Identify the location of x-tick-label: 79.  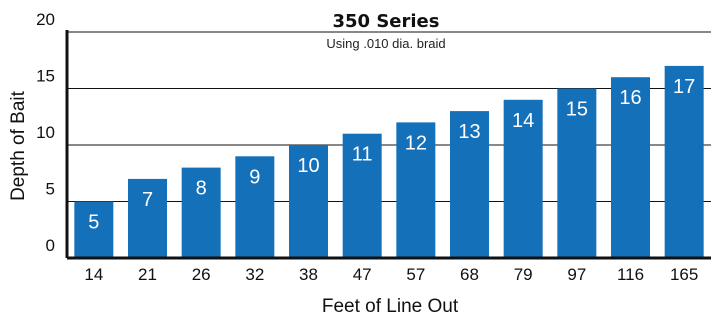
(523, 274).